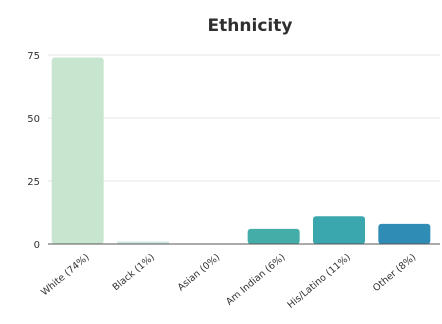 This screenshot has width=442, height=324. Describe the element at coordinates (134, 272) in the screenshot. I see `x-tick-label: Black (1%)` at that location.